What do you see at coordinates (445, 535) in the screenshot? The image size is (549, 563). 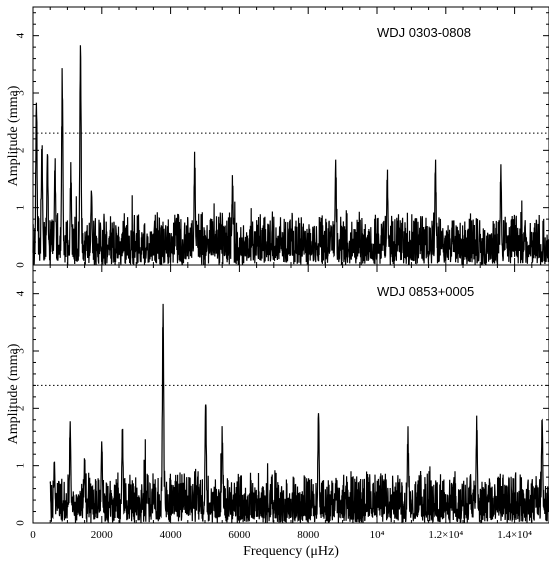 I see `x-tick-label: 1.2×10⁴` at bounding box center [445, 535].